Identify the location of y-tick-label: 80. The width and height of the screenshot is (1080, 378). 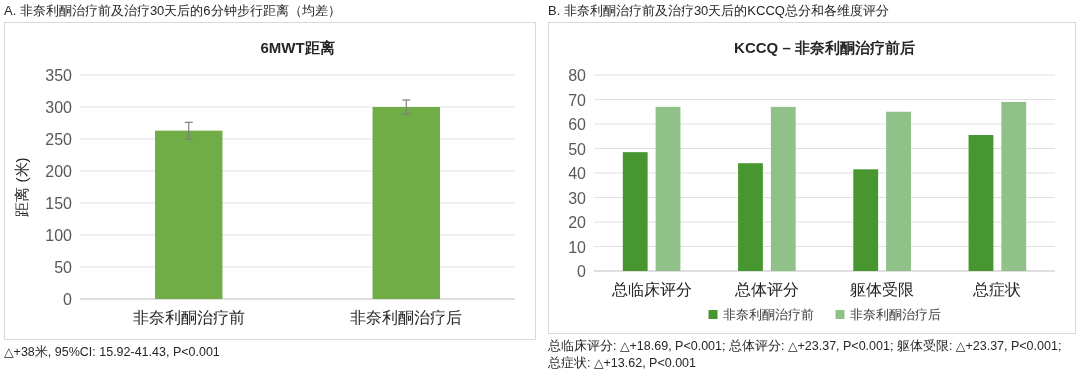
(577, 75).